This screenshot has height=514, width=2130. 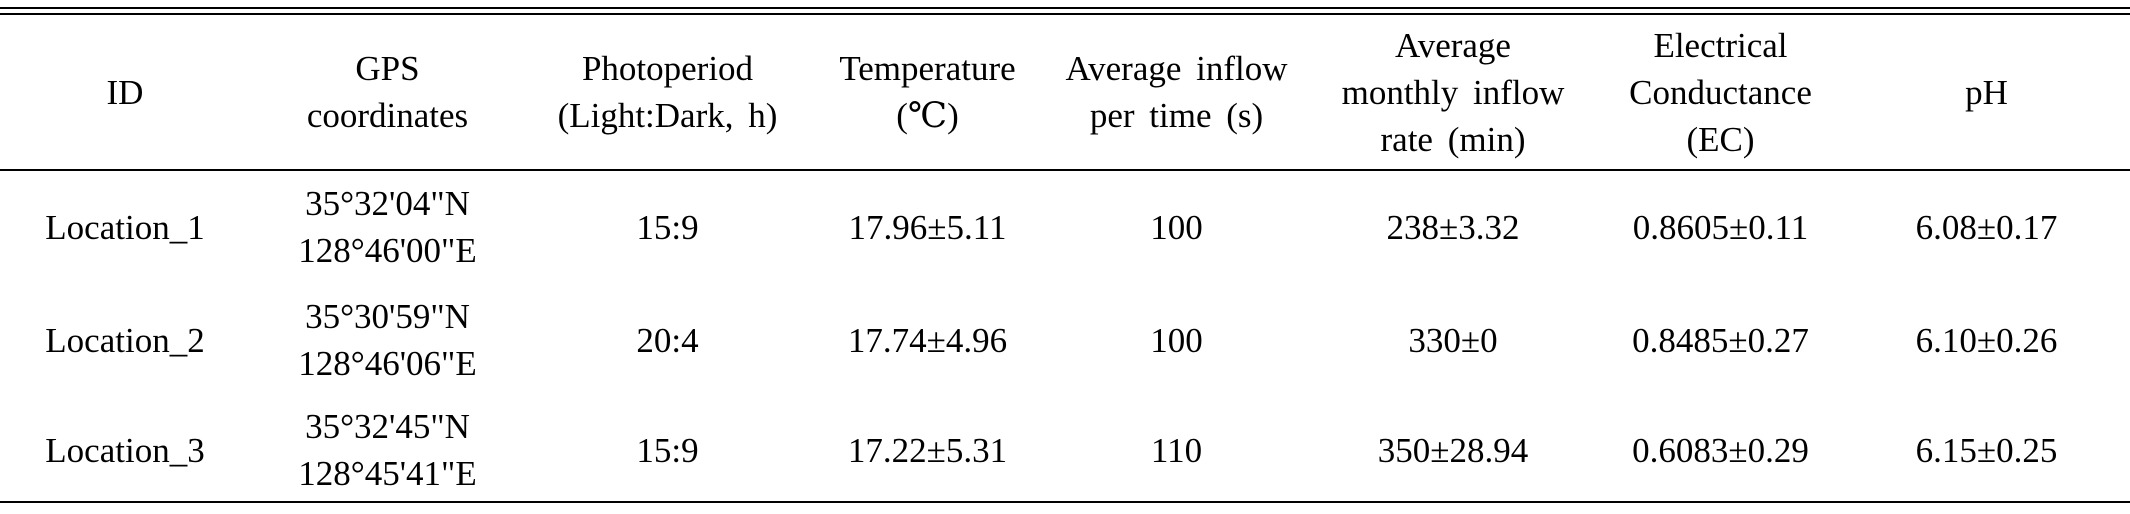 I want to click on header-photoperiod-line-2: (Light:Dark, h), so click(x=667, y=115).